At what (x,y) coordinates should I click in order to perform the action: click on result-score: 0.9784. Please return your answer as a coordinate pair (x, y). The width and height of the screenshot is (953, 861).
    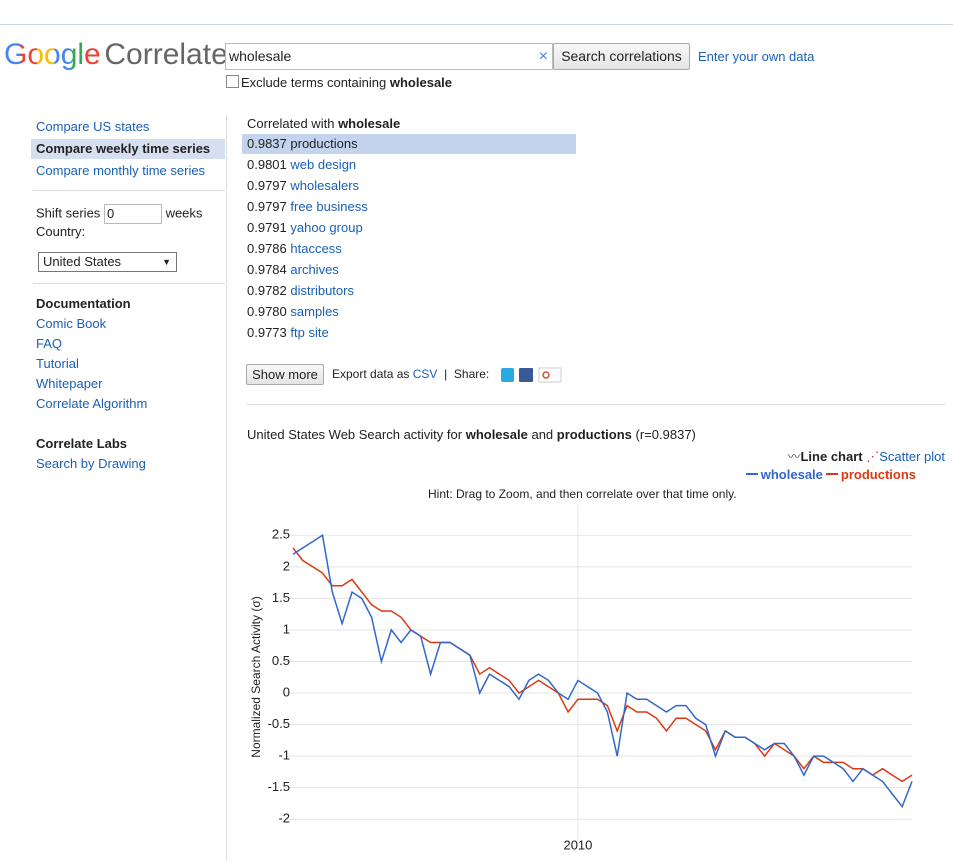
    Looking at the image, I should click on (267, 269).